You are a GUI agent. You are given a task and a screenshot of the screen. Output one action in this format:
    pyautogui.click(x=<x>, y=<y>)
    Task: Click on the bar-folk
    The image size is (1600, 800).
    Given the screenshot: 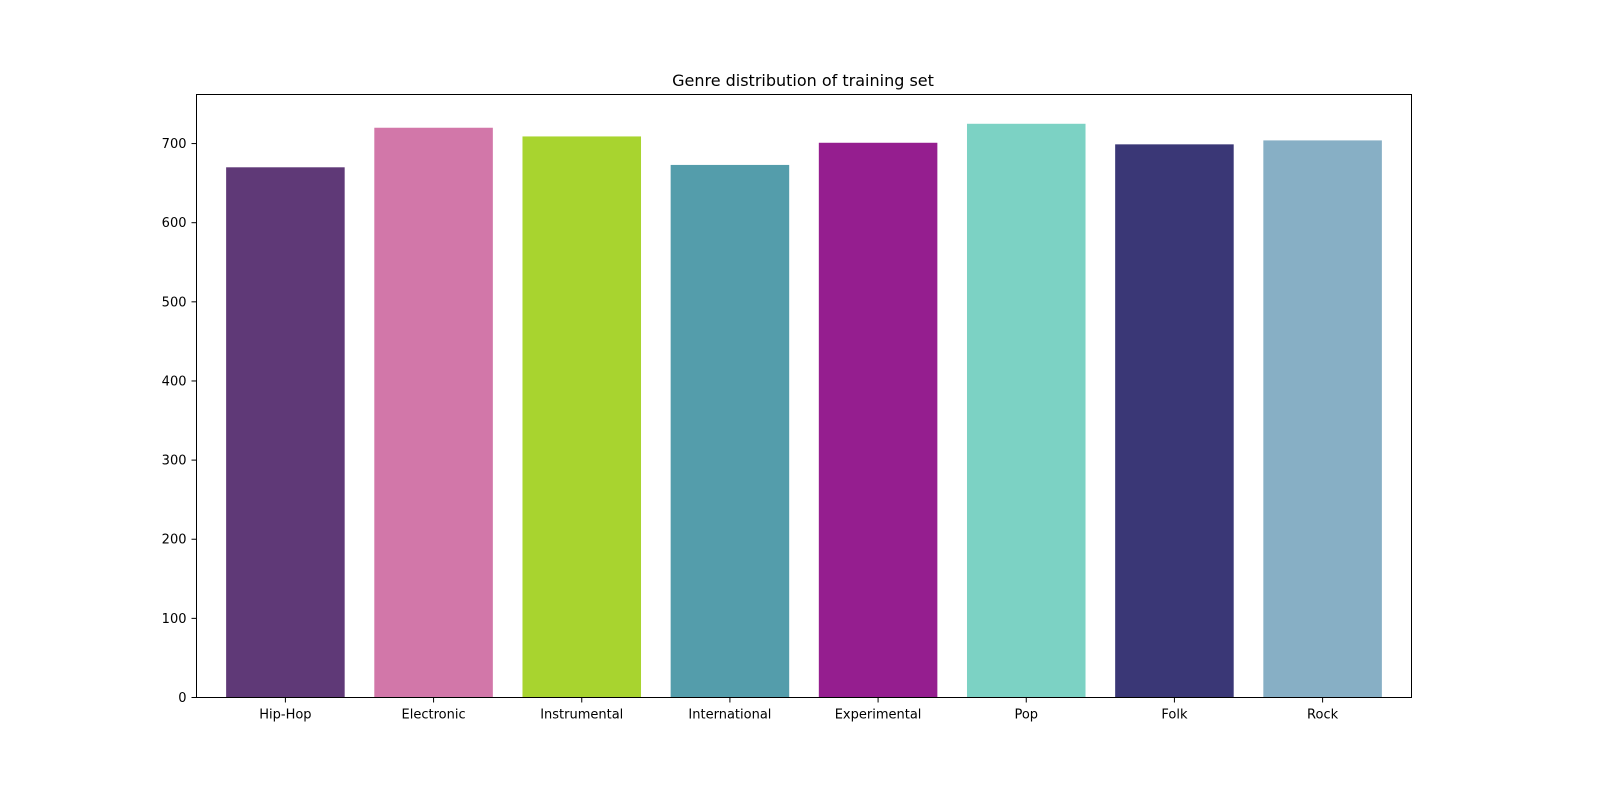 What is the action you would take?
    pyautogui.click(x=1174, y=421)
    